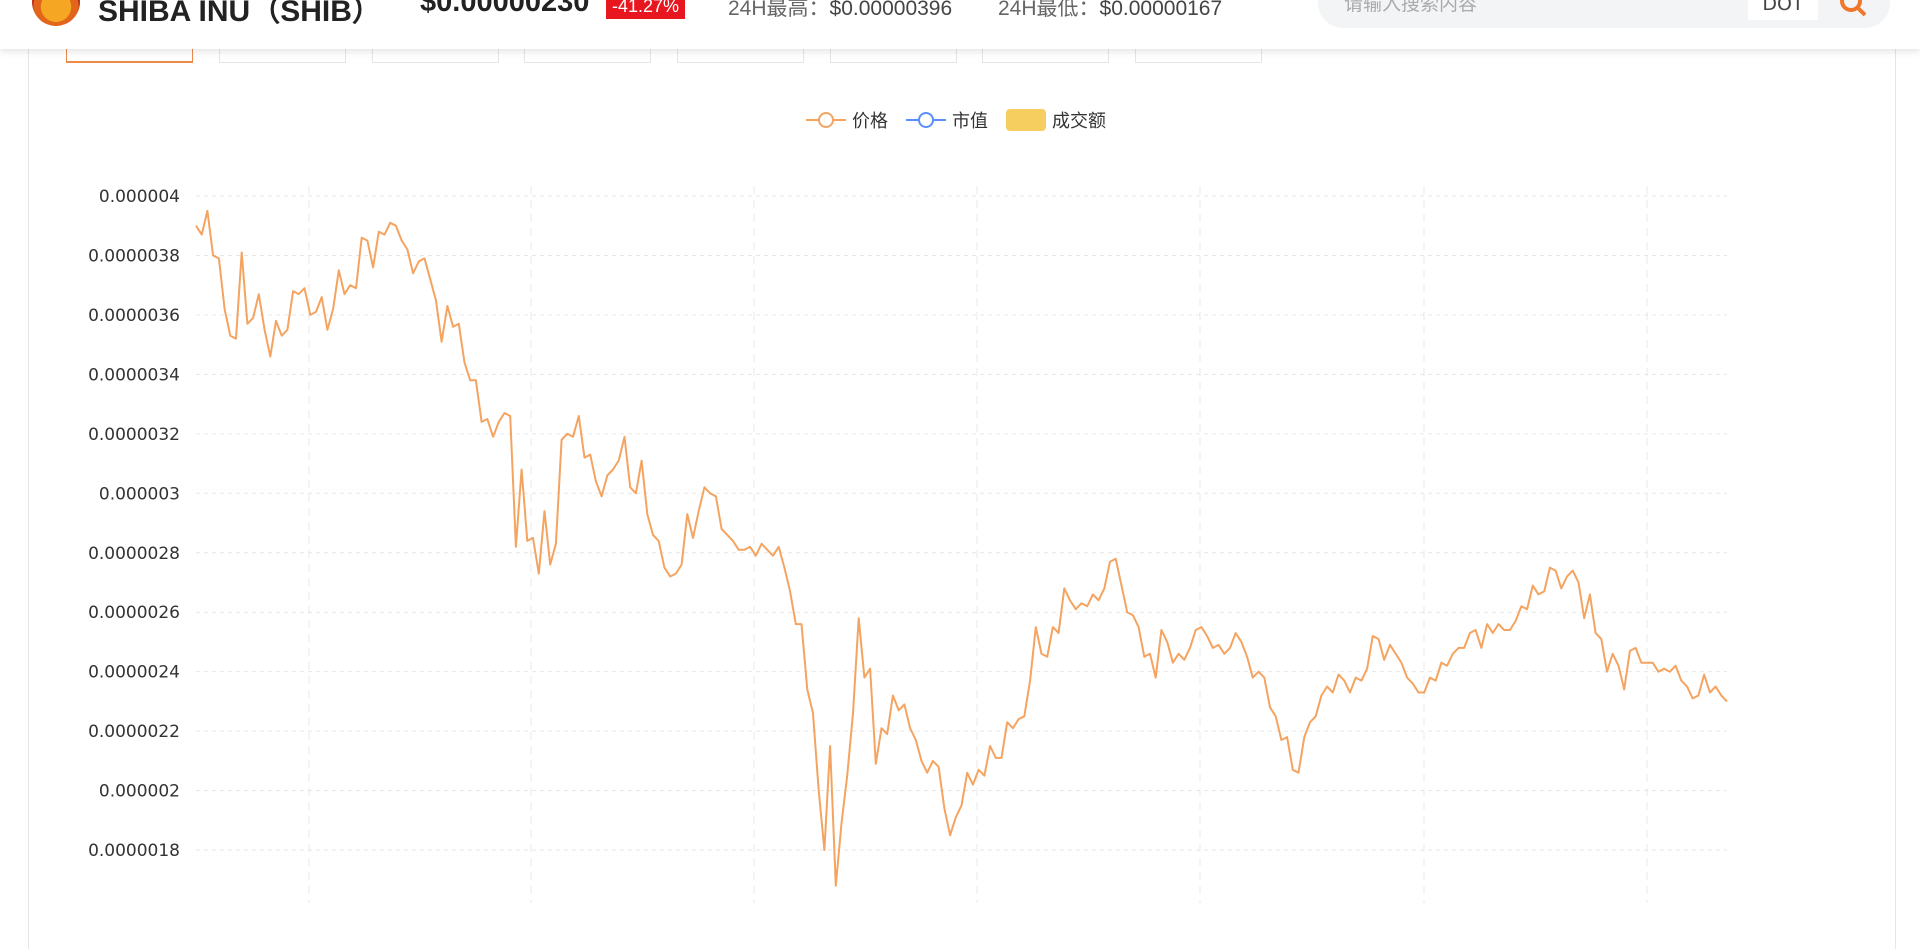 This screenshot has height=949, width=1920. Describe the element at coordinates (1049, 10) in the screenshot. I see `low-label: 24H最低：` at that location.